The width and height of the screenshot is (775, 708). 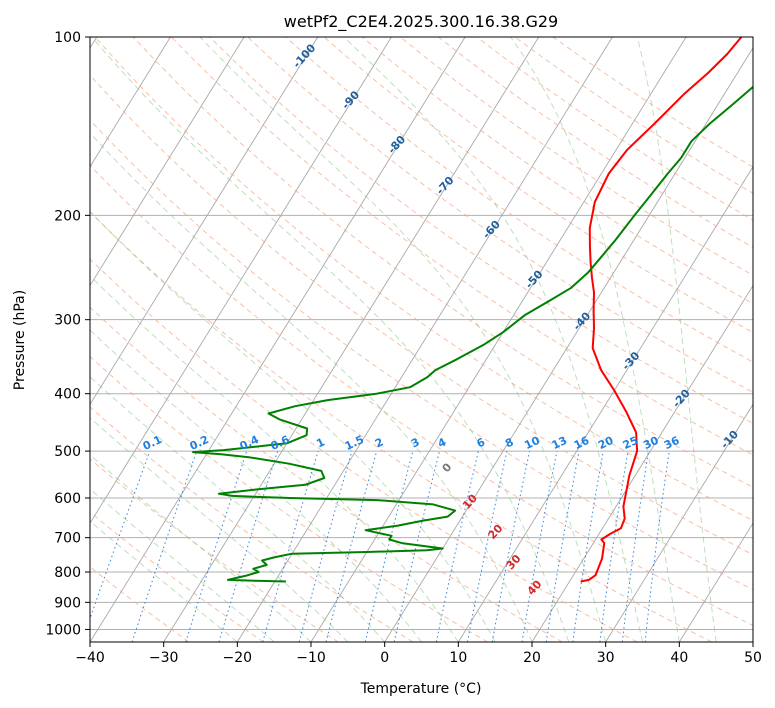 What do you see at coordinates (67, 334) in the screenshot?
I see `y-axis: 100 200 300 400 500 600 700 800 900 1000` at bounding box center [67, 334].